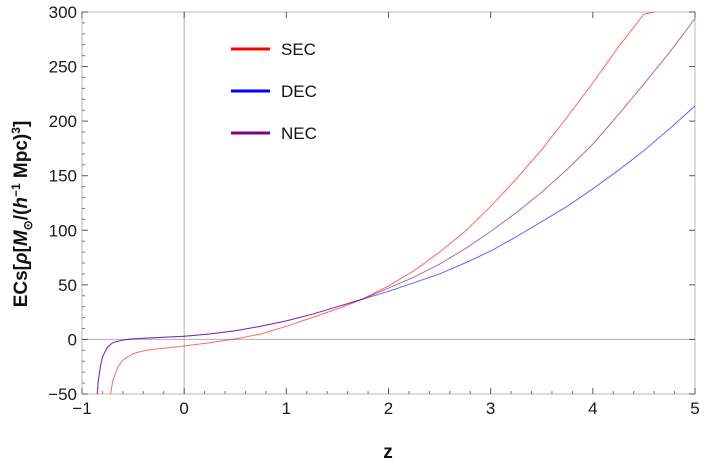 The height and width of the screenshot is (467, 706). What do you see at coordinates (286, 408) in the screenshot?
I see `x-tick-label: 1` at bounding box center [286, 408].